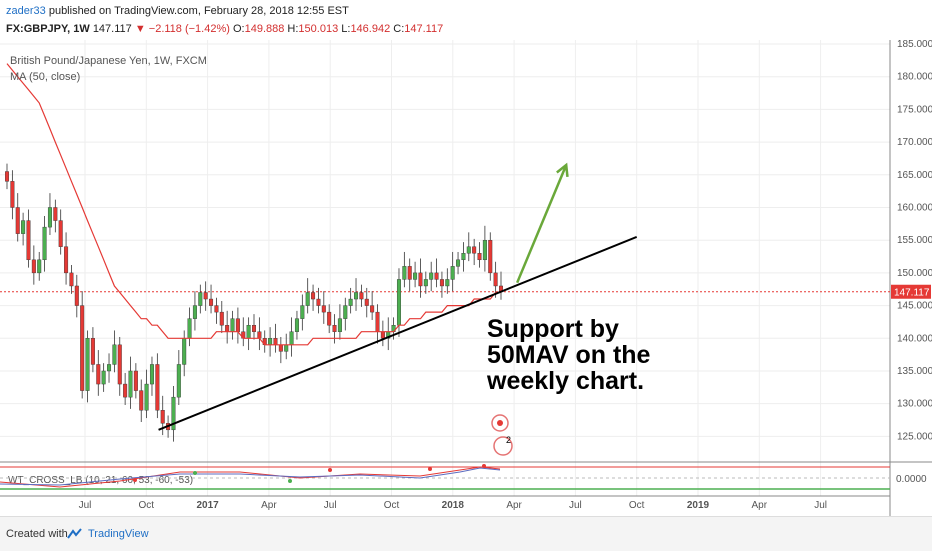 This screenshot has width=932, height=551. What do you see at coordinates (108, 61) in the screenshot?
I see `instrument-legend: British Pound/Japanese Yen, 1W, FXCM` at bounding box center [108, 61].